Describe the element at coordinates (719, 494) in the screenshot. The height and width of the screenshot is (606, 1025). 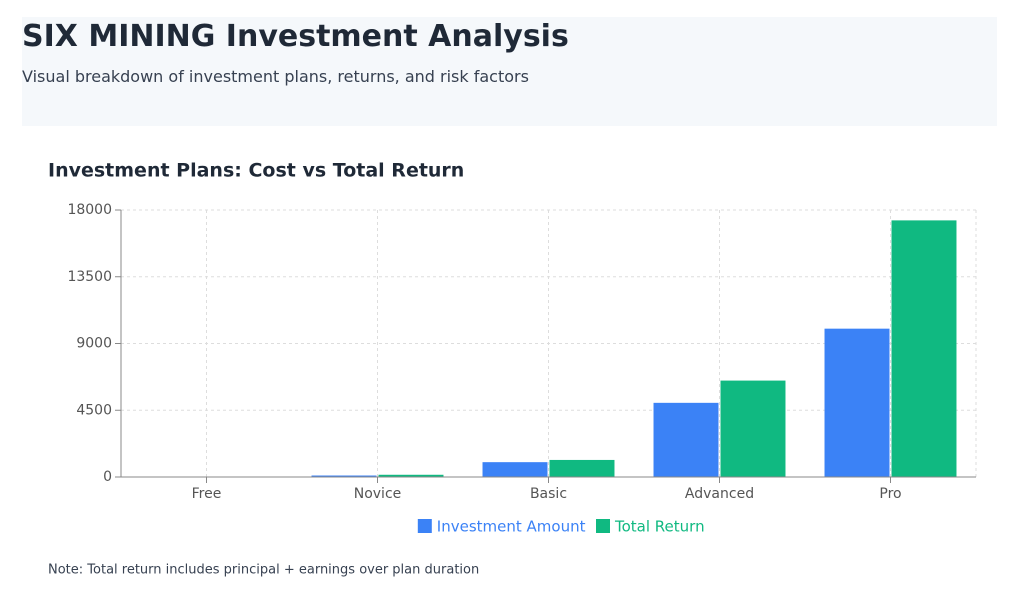
I see `x-tick-label: Advanced` at that location.